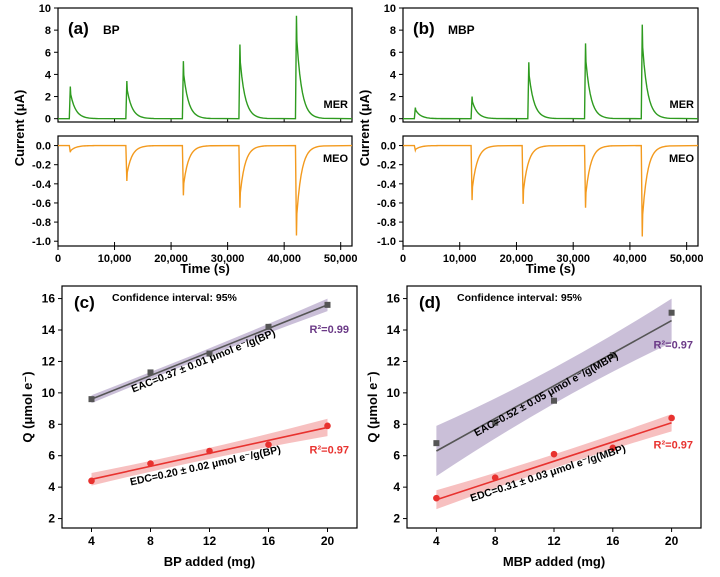 This screenshot has height=577, width=720. What do you see at coordinates (284, 259) in the screenshot?
I see `panel-a-xtick-label: 40,000` at bounding box center [284, 259].